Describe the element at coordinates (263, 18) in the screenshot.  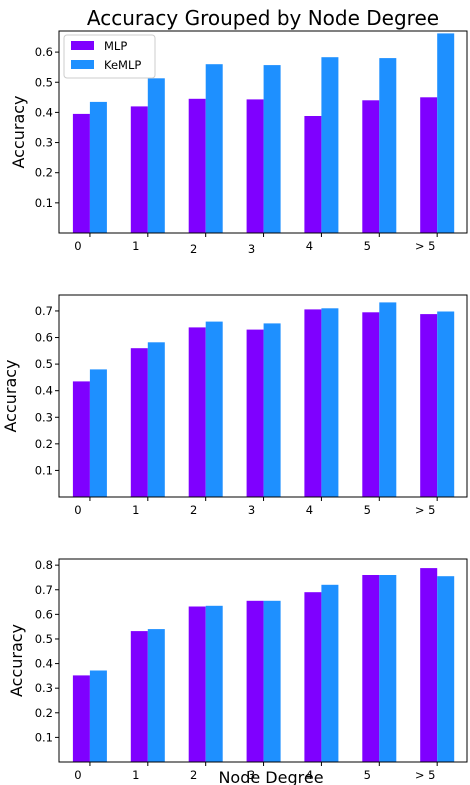
I see `figure-title: Accuracy Grouped by Node Degree` at that location.